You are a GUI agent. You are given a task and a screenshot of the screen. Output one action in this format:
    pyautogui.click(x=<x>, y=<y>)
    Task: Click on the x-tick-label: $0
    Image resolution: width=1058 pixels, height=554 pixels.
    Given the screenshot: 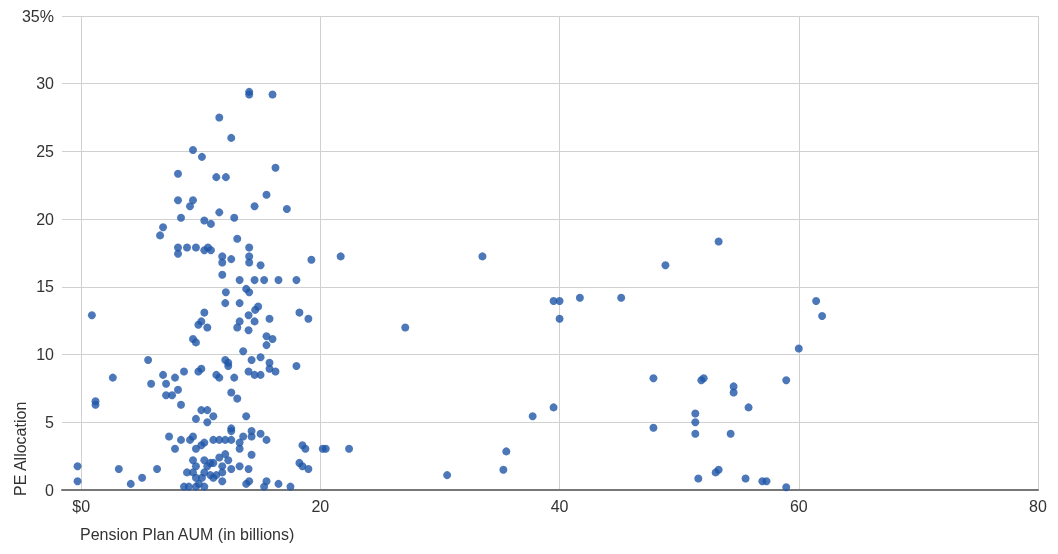 What is the action you would take?
    pyautogui.click(x=81, y=506)
    